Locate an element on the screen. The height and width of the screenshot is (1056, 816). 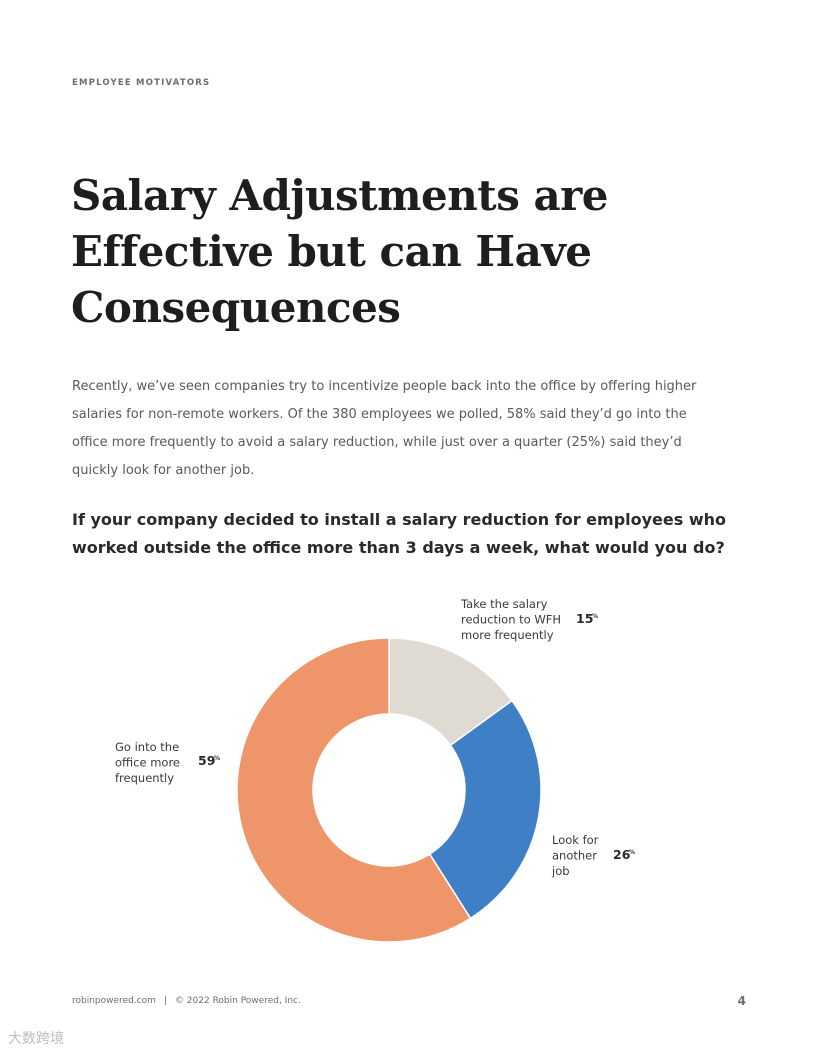
slice-label-office: Go into the is located at coordinates (147, 747).